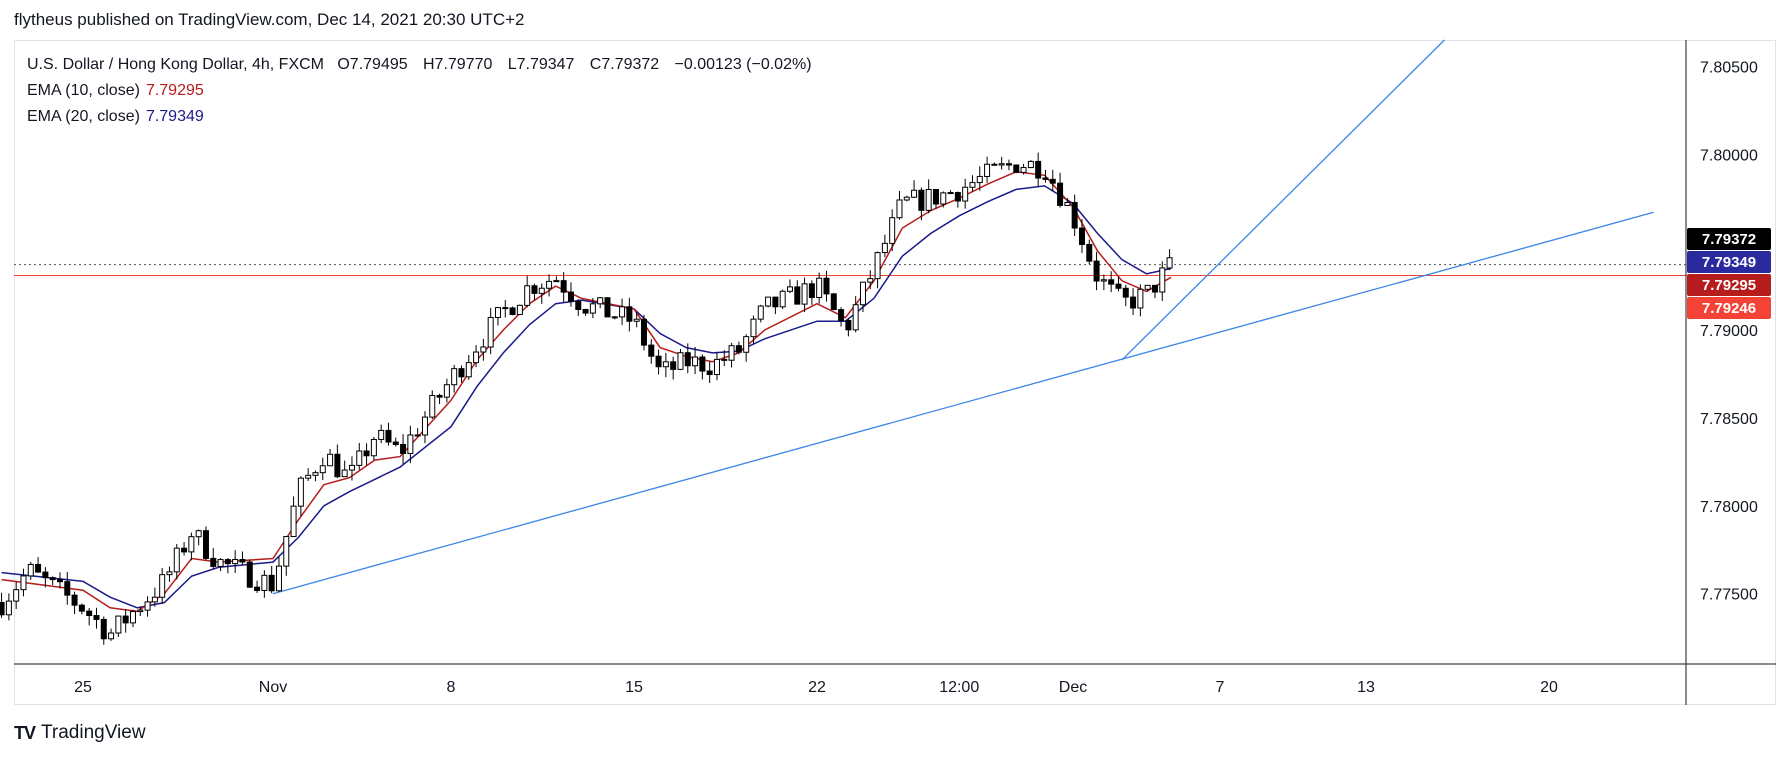 This screenshot has width=1791, height=760. I want to click on ema10-row: EMA (10, close) 7.79295, so click(420, 91).